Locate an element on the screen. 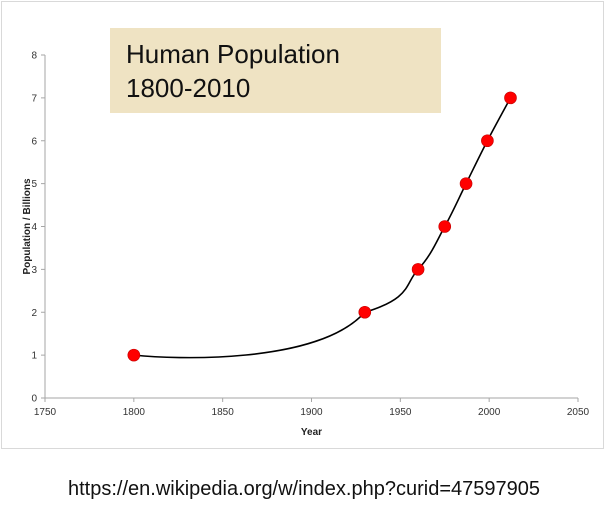  chart-subtitle: 1800-2010 is located at coordinates (188, 88).